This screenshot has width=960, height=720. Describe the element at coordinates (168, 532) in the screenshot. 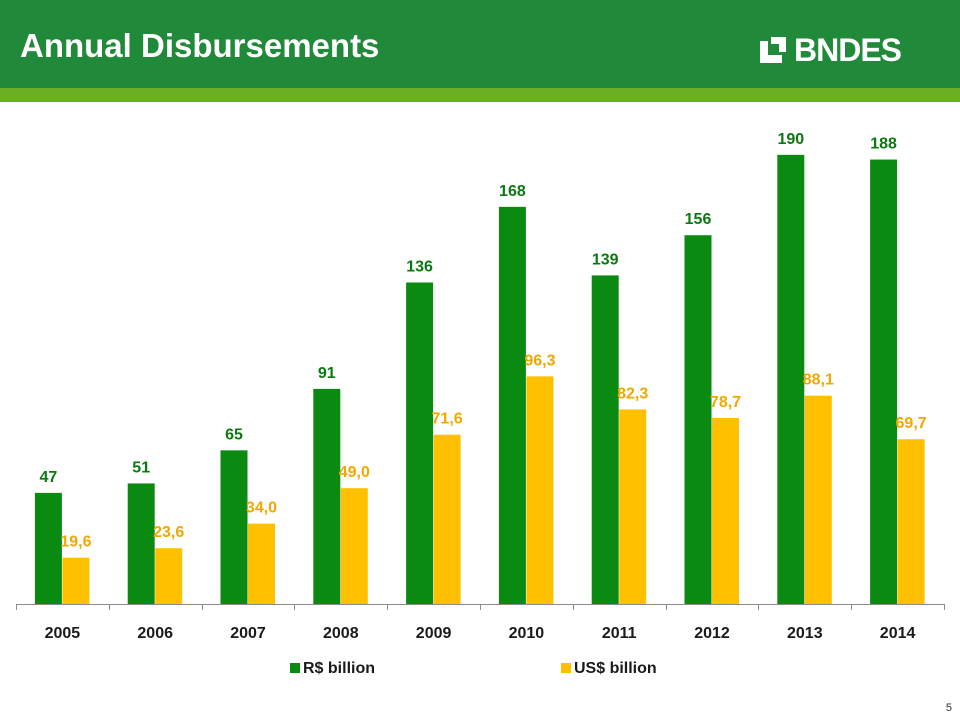

I see `data-label-usd-2006: 23,6` at that location.